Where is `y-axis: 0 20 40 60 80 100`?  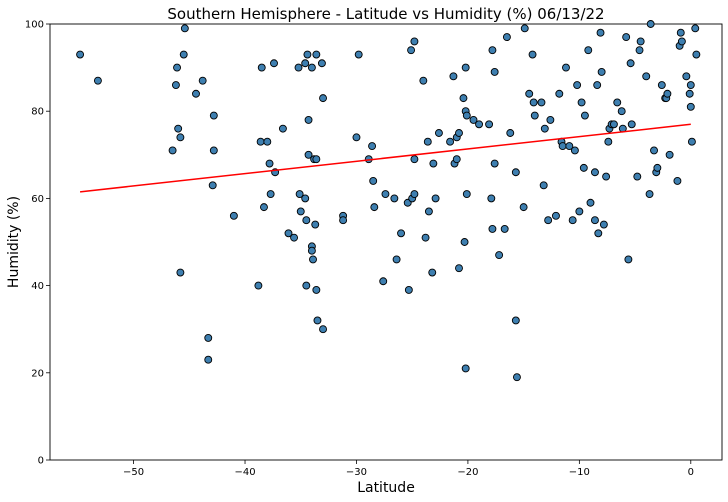 y-axis: 0 20 40 60 80 100 is located at coordinates (37, 243).